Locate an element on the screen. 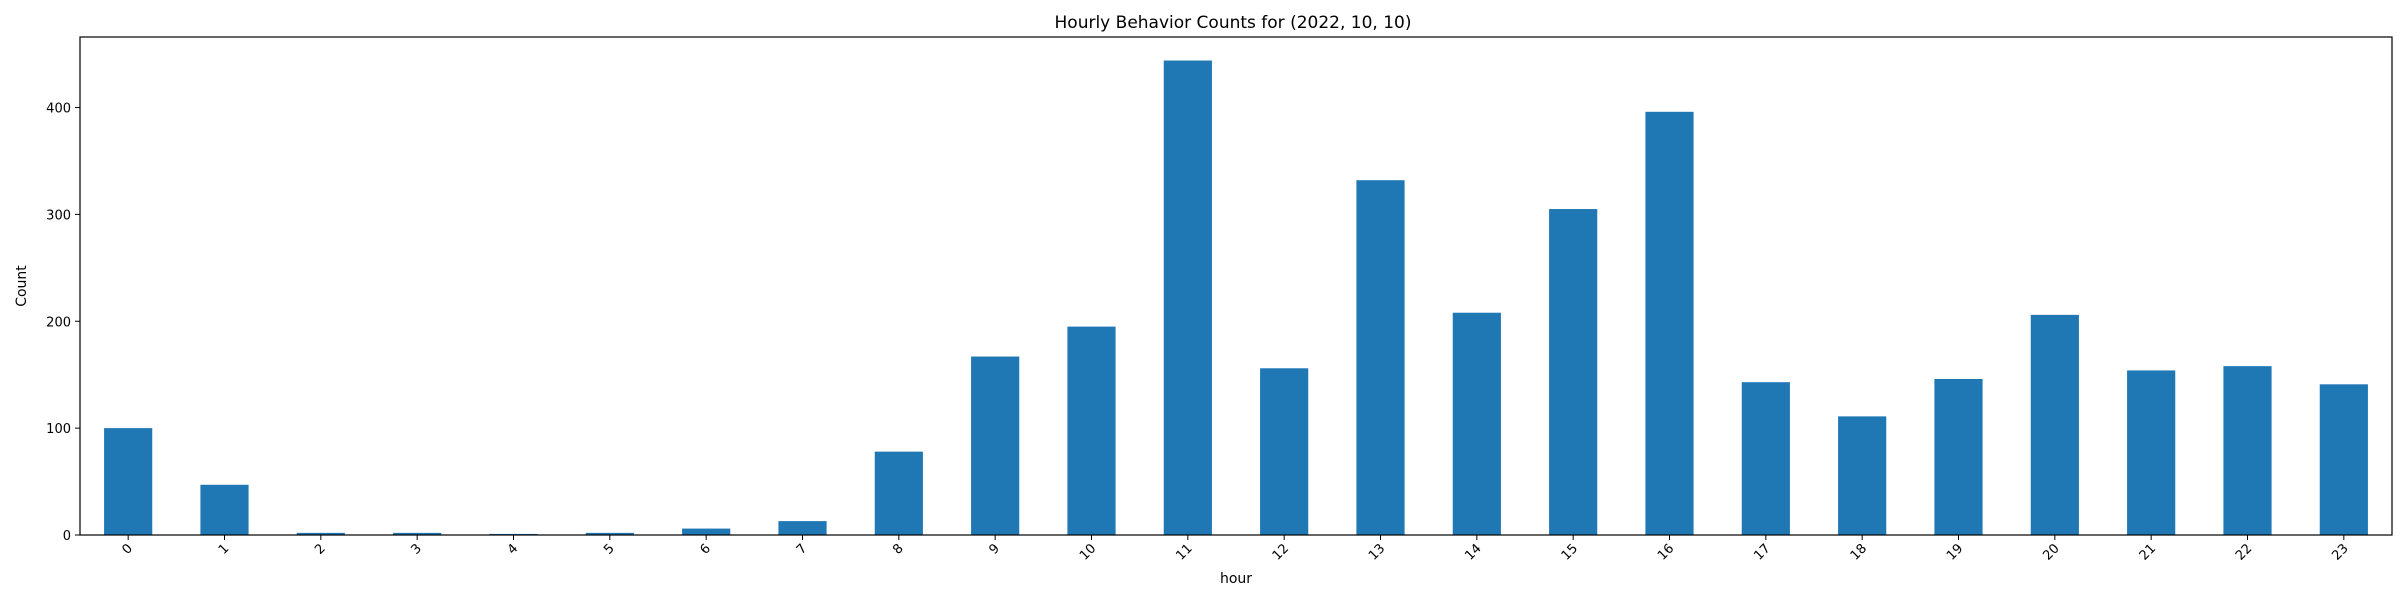 Image resolution: width=2400 pixels, height=600 pixels. x-axis-ticks: 0 1 2 3 4 5 6 7 8 9 10 11 12 13 14 15 16 17 18 19 20 21 22 23 is located at coordinates (1236, 549).